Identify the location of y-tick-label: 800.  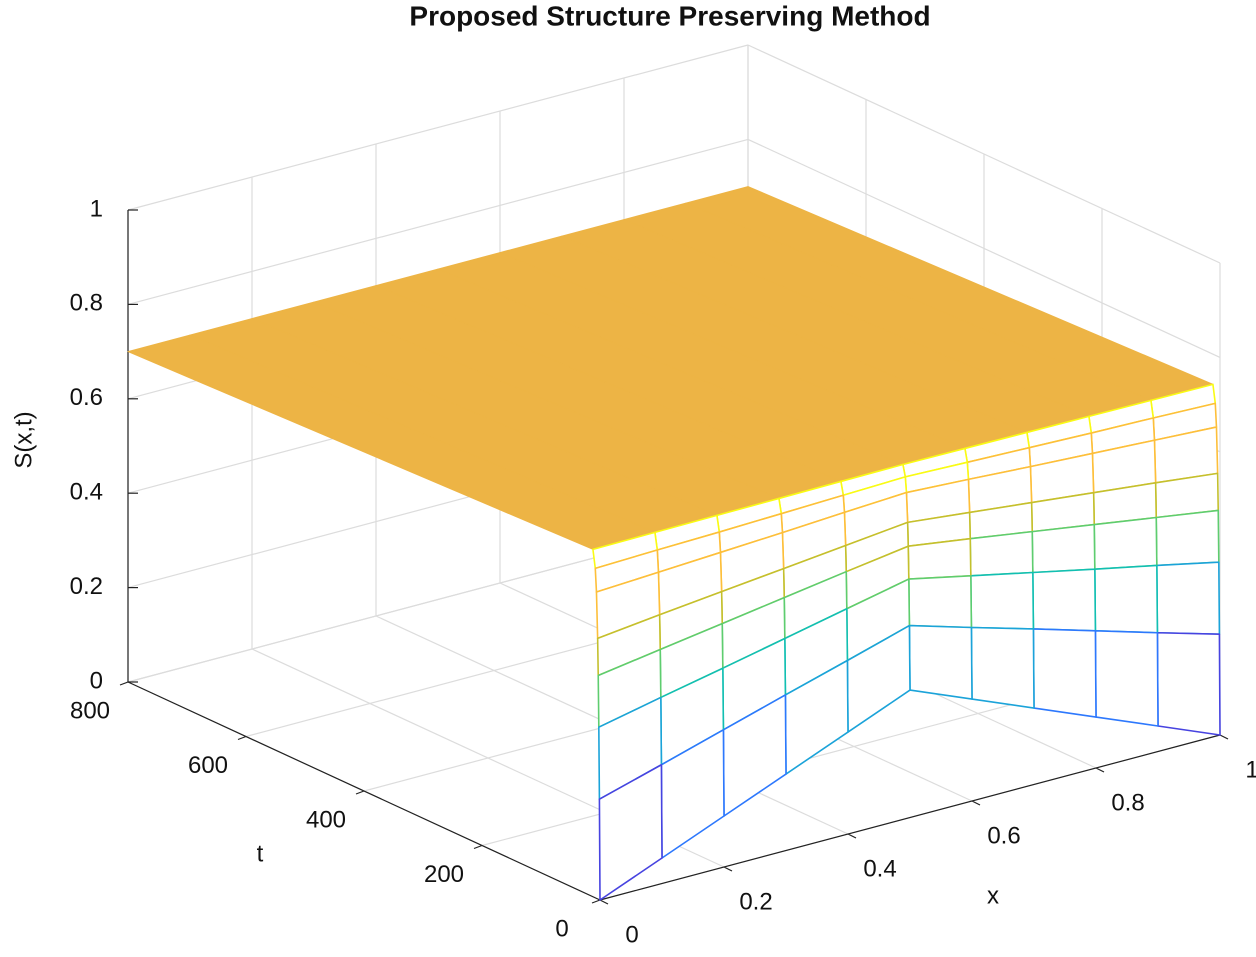
(90, 710).